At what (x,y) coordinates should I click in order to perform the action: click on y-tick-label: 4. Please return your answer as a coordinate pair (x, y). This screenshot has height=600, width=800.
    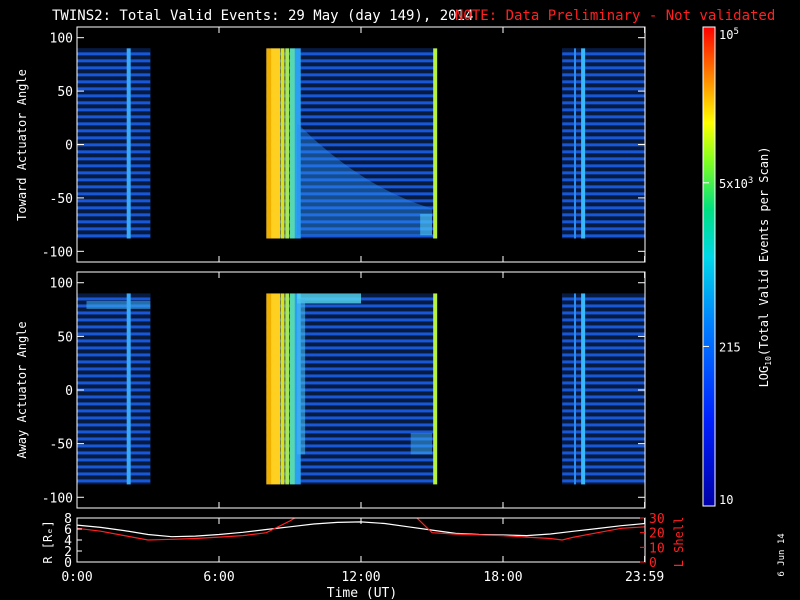
    Looking at the image, I should click on (68, 541).